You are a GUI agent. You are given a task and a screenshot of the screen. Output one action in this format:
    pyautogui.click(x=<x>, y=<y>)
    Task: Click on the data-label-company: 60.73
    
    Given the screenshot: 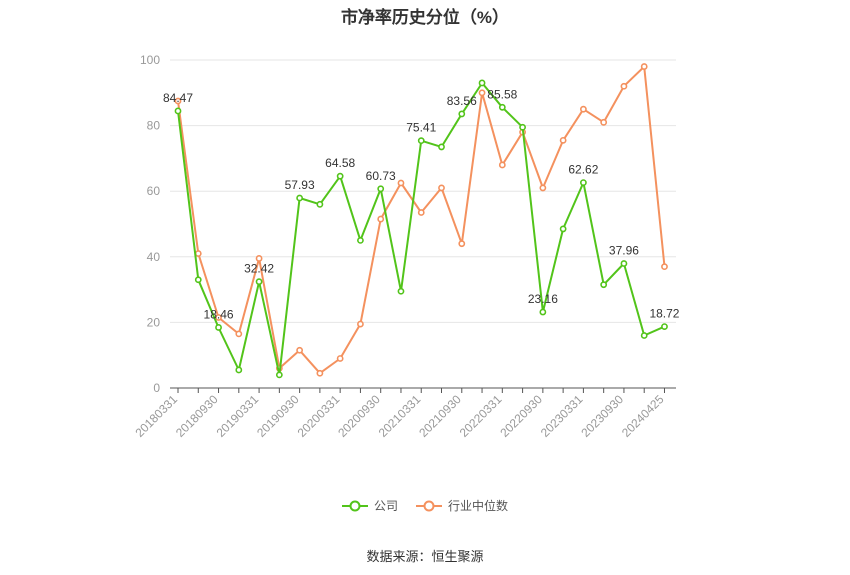 What is the action you would take?
    pyautogui.click(x=381, y=176)
    